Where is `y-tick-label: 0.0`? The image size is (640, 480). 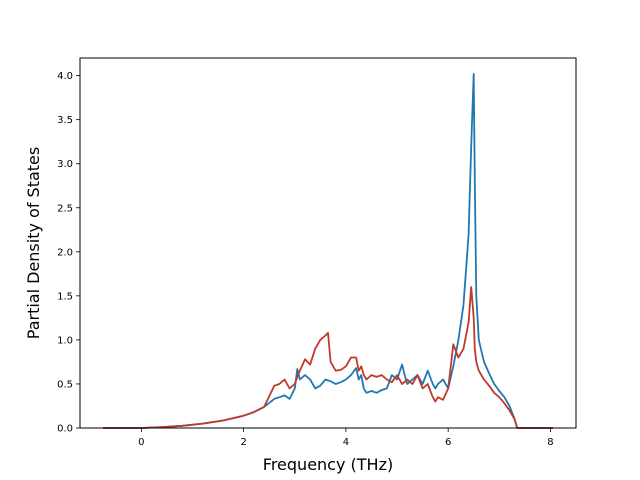
y-tick-label: 0.0 is located at coordinates (65, 429).